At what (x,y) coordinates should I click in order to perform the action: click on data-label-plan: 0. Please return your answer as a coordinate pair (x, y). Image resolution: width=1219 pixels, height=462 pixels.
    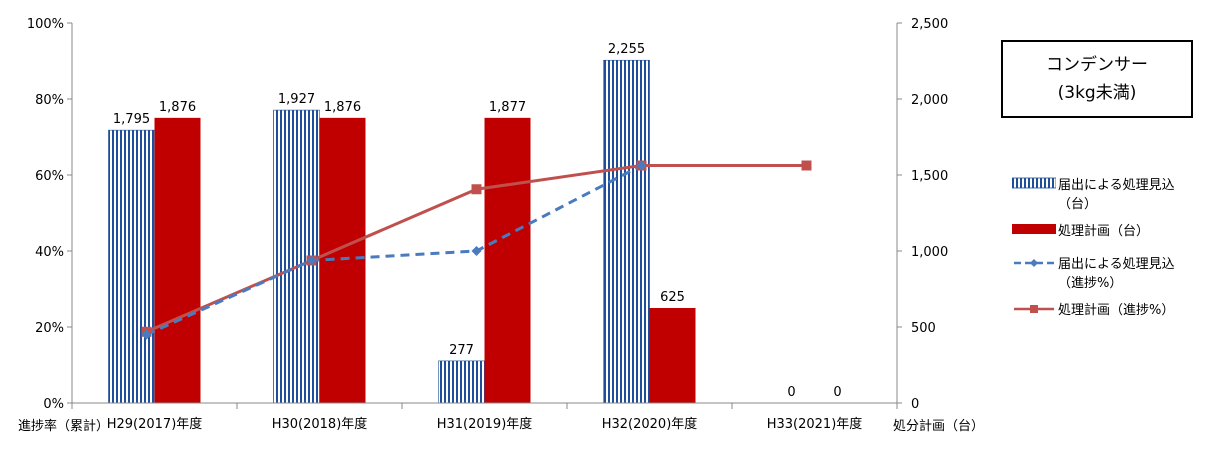
    Looking at the image, I should click on (837, 392).